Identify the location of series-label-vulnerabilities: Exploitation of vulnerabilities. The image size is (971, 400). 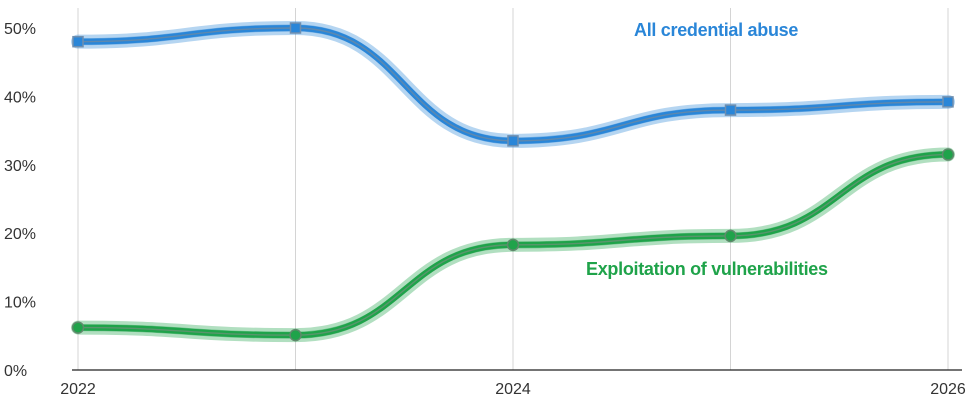
(707, 269).